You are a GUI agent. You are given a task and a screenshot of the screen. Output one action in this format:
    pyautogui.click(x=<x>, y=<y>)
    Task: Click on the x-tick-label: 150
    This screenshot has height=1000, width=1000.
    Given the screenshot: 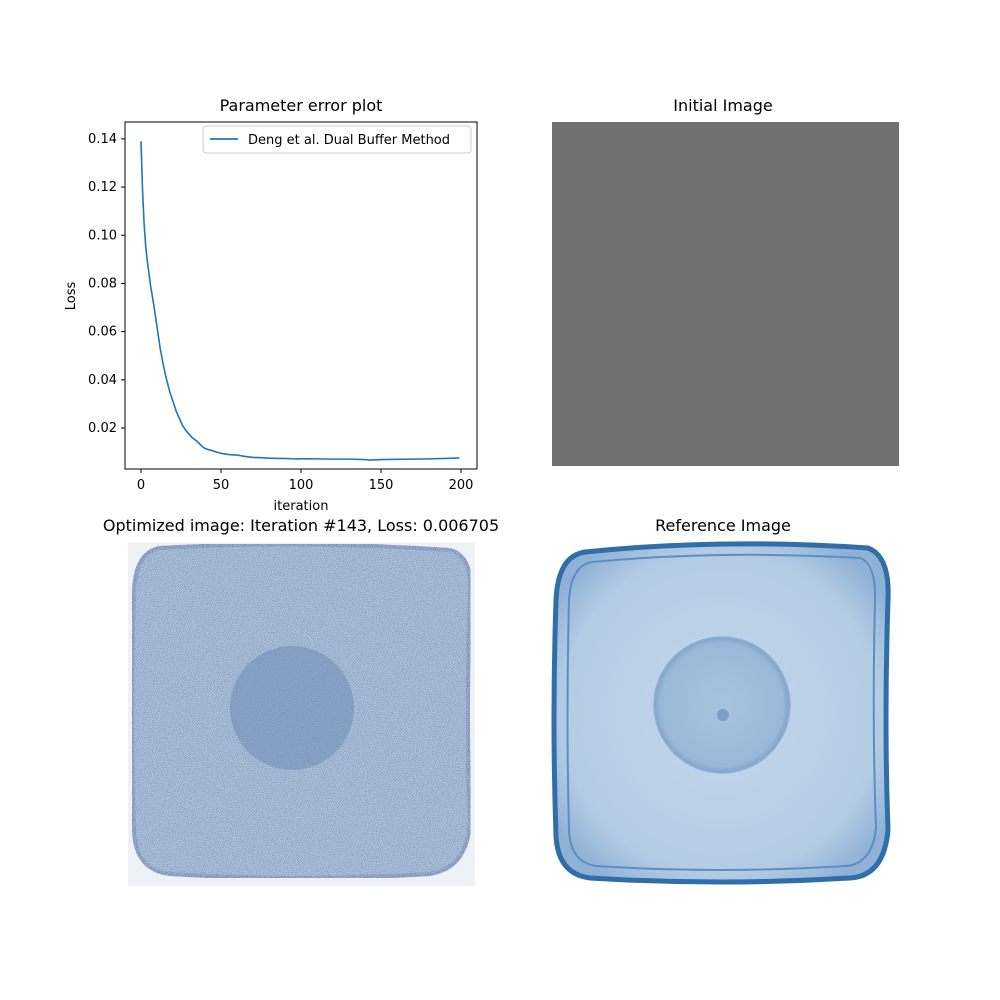 What is the action you would take?
    pyautogui.click(x=381, y=485)
    